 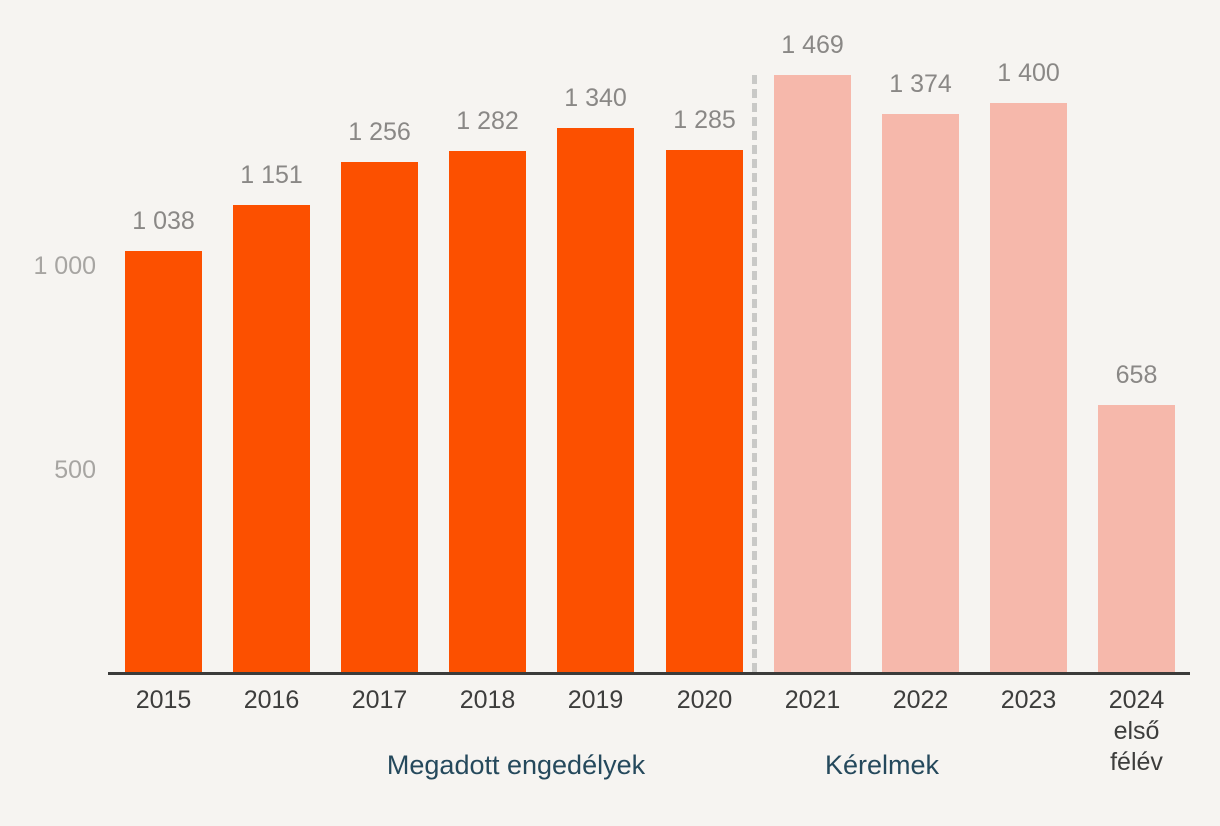 What do you see at coordinates (595, 400) in the screenshot?
I see `bar-2019` at bounding box center [595, 400].